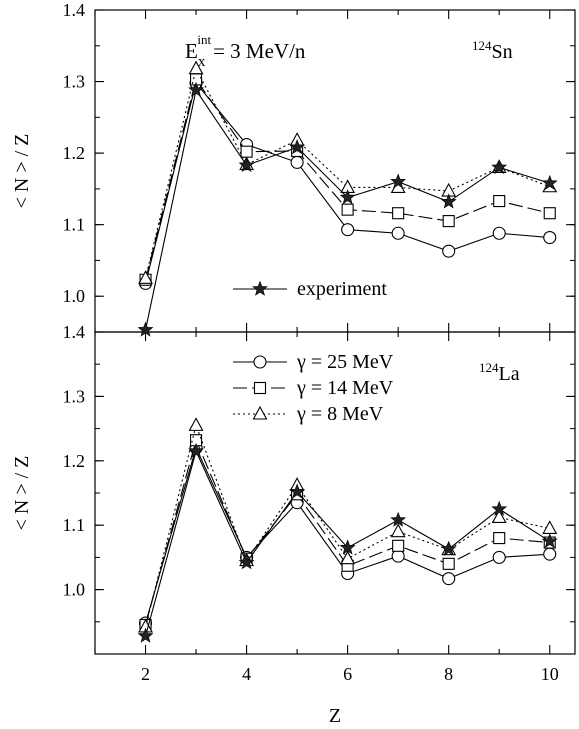 This screenshot has width=579, height=729. I want to click on top-nucleus-mass: 124, so click(482, 45).